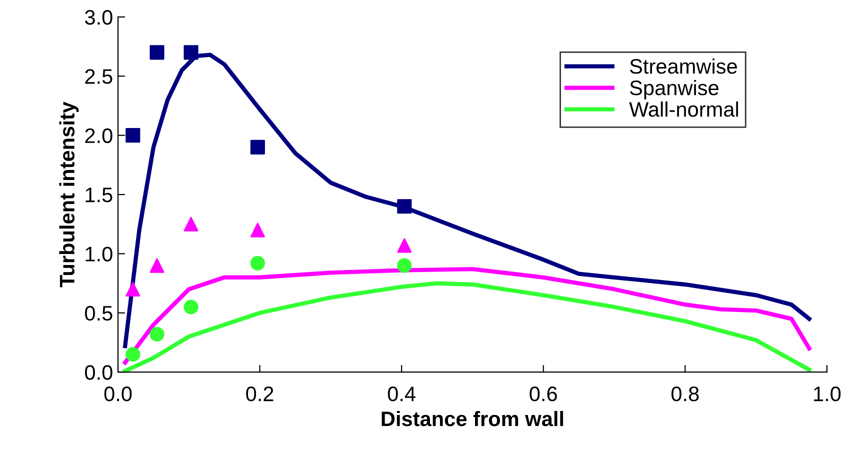  I want to click on y-tick-label: 0.0, so click(98, 372).